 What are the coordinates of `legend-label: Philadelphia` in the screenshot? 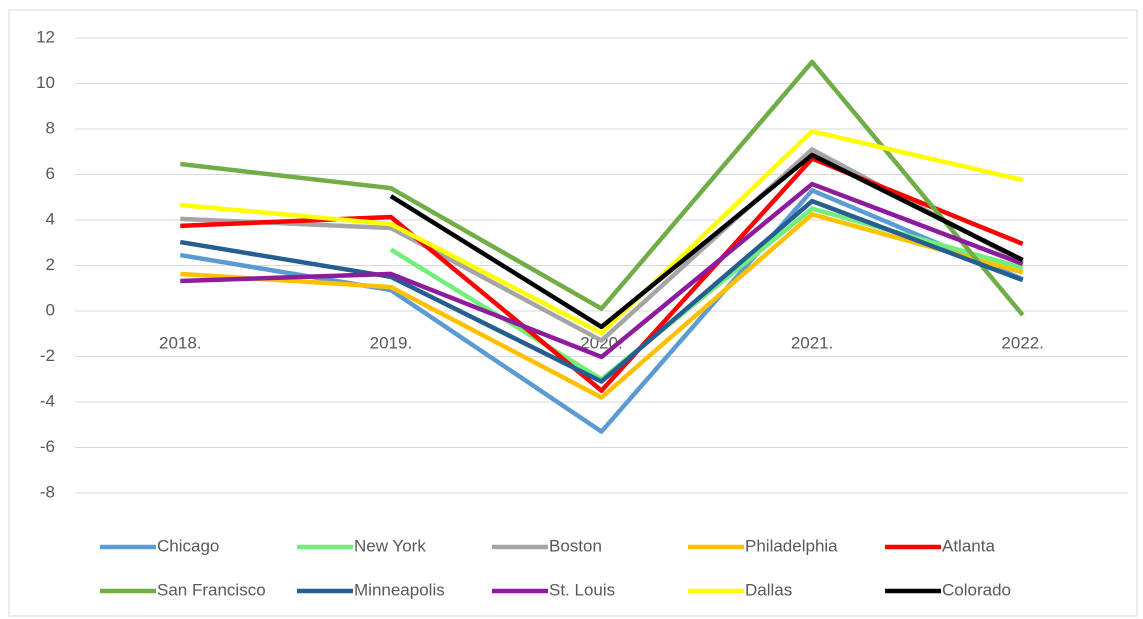 It's located at (791, 545).